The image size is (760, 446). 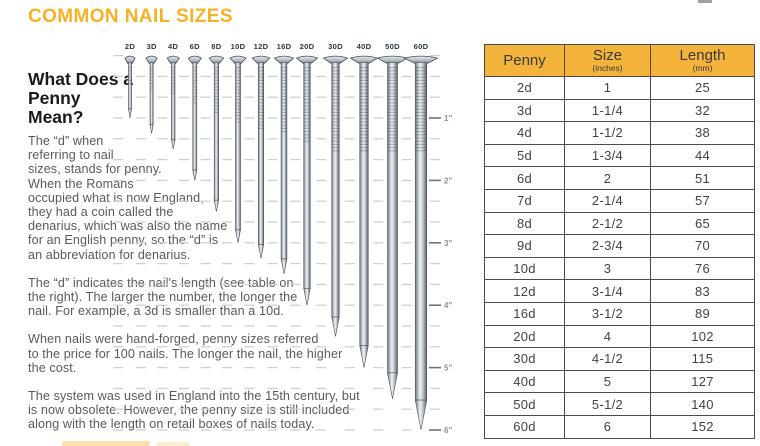 I want to click on nail-60d: 60D, so click(x=421, y=236).